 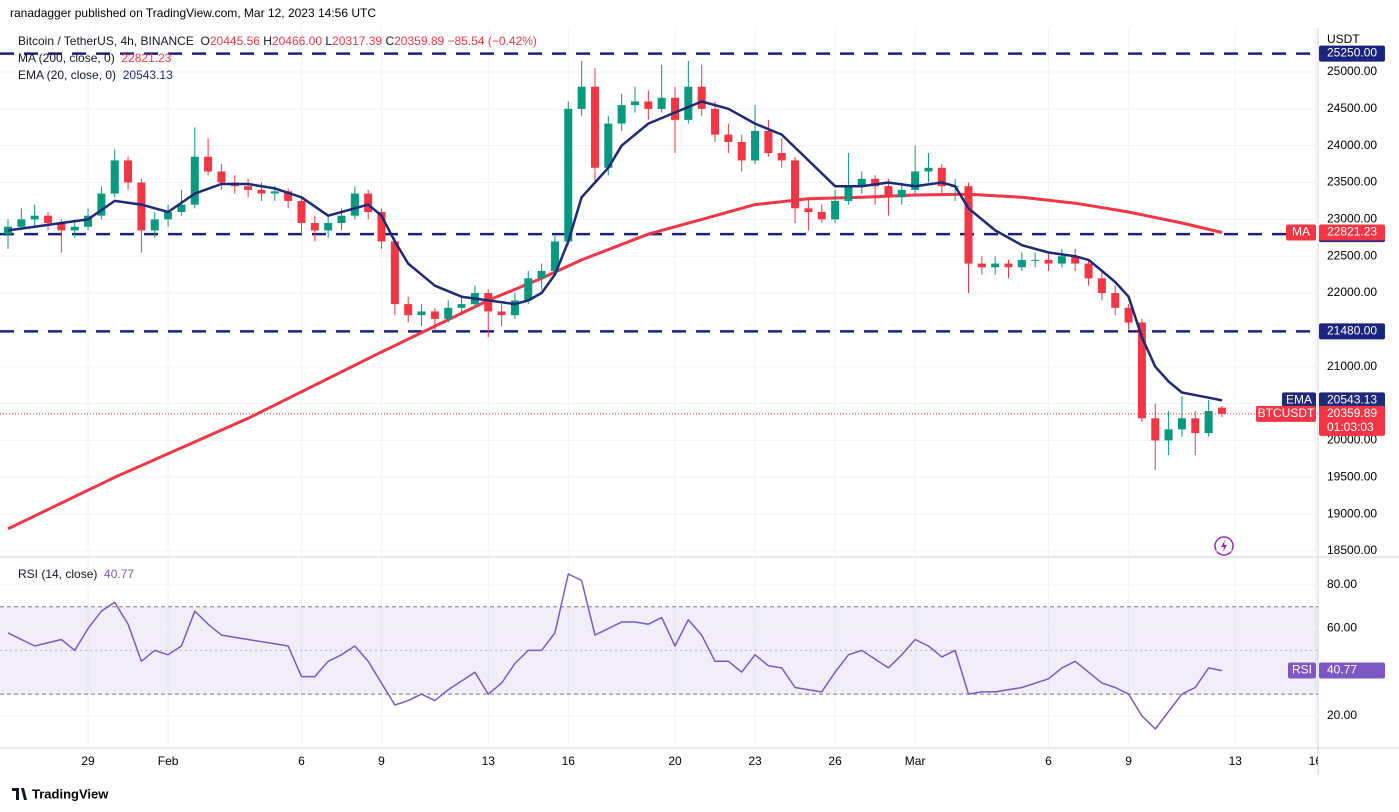 What do you see at coordinates (1350, 427) in the screenshot?
I see `countdown: 01:03:03` at bounding box center [1350, 427].